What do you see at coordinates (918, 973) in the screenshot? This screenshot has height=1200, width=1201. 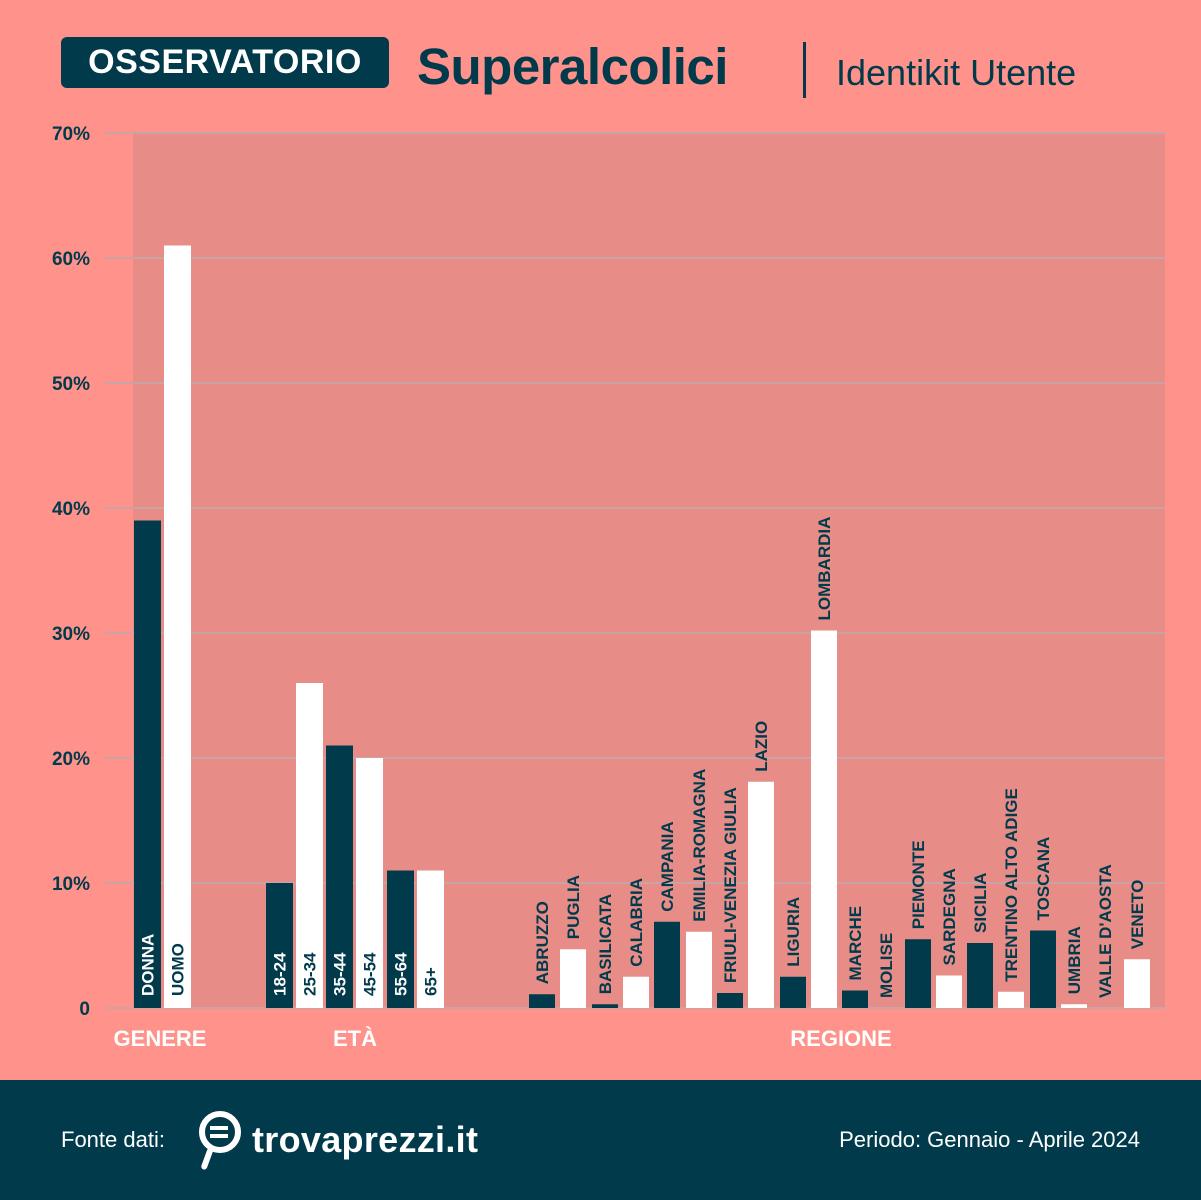 I see `bar-piemonte` at bounding box center [918, 973].